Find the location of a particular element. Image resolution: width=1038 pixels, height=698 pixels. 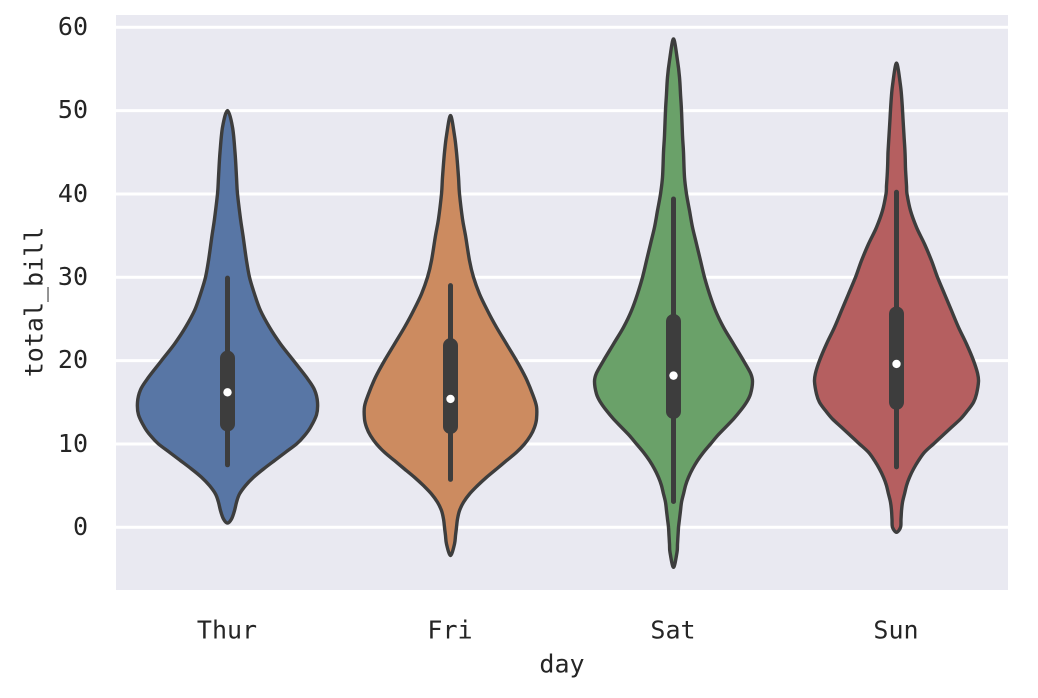

median-dot-thur is located at coordinates (227, 392).